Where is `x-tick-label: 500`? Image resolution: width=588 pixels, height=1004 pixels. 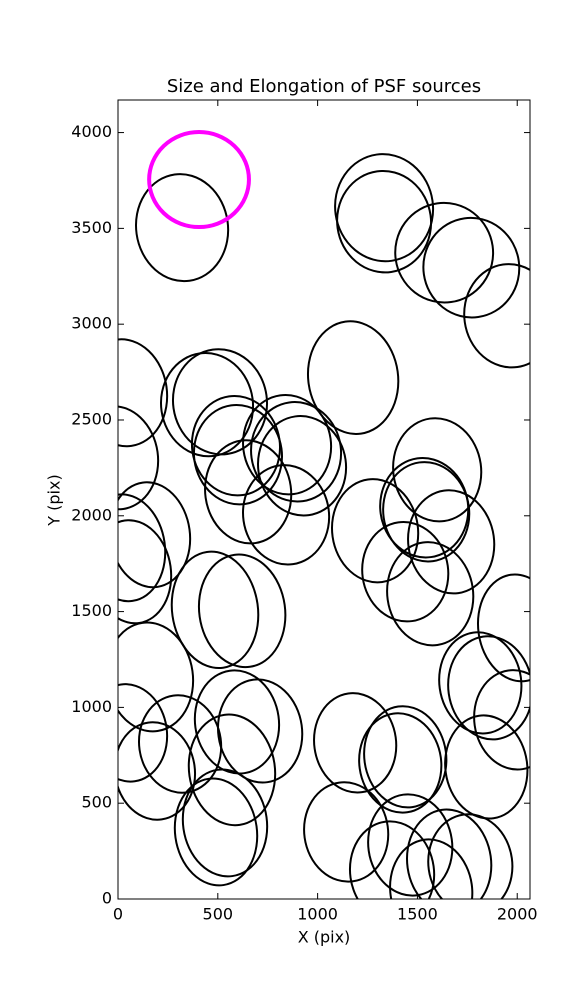
x-tick-label: 500 is located at coordinates (218, 914).